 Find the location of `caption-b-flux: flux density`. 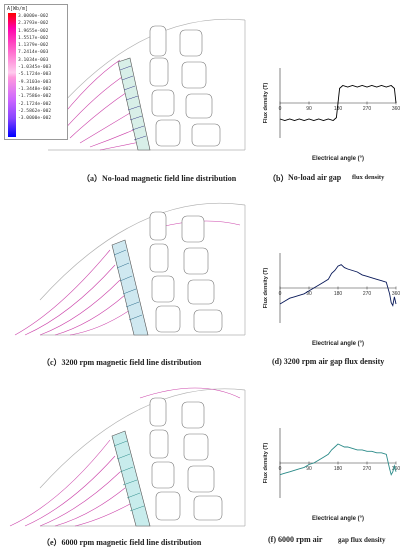

caption-b-flux: flux density is located at coordinates (368, 177).